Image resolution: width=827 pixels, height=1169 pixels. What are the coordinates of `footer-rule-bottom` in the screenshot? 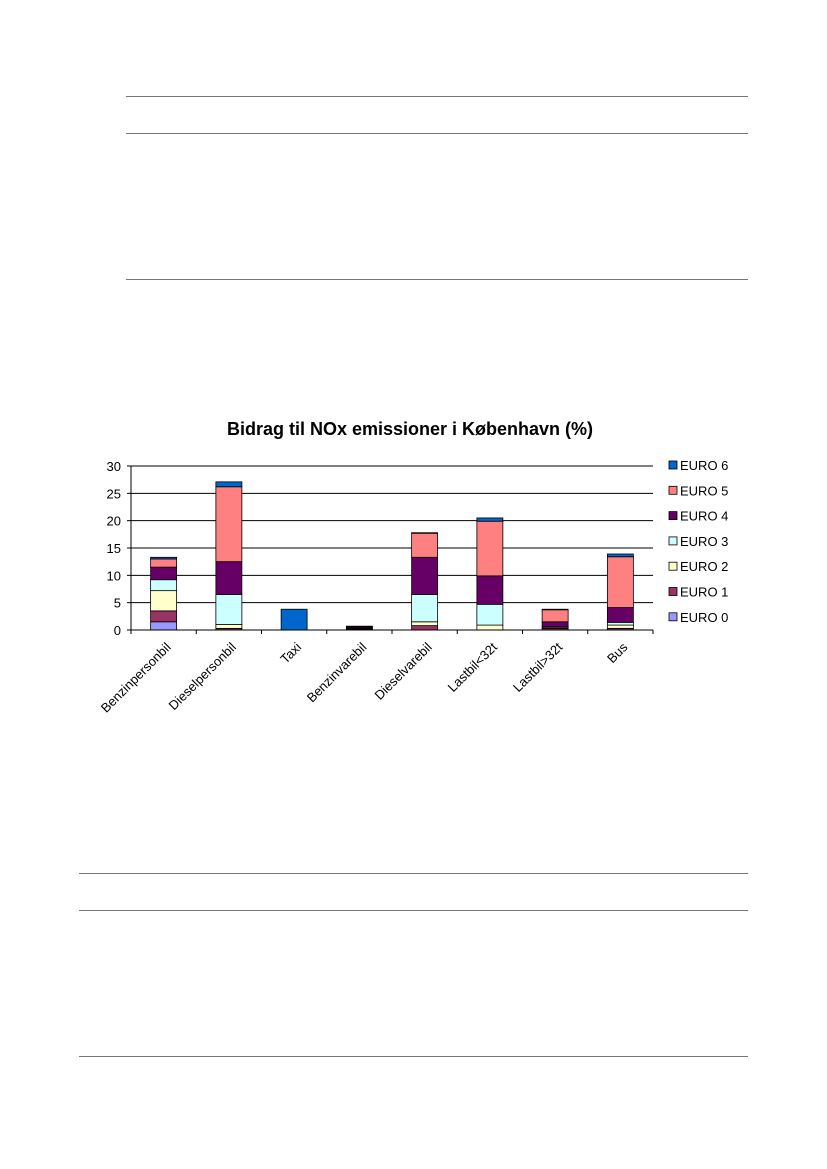 It's located at (413, 1056).